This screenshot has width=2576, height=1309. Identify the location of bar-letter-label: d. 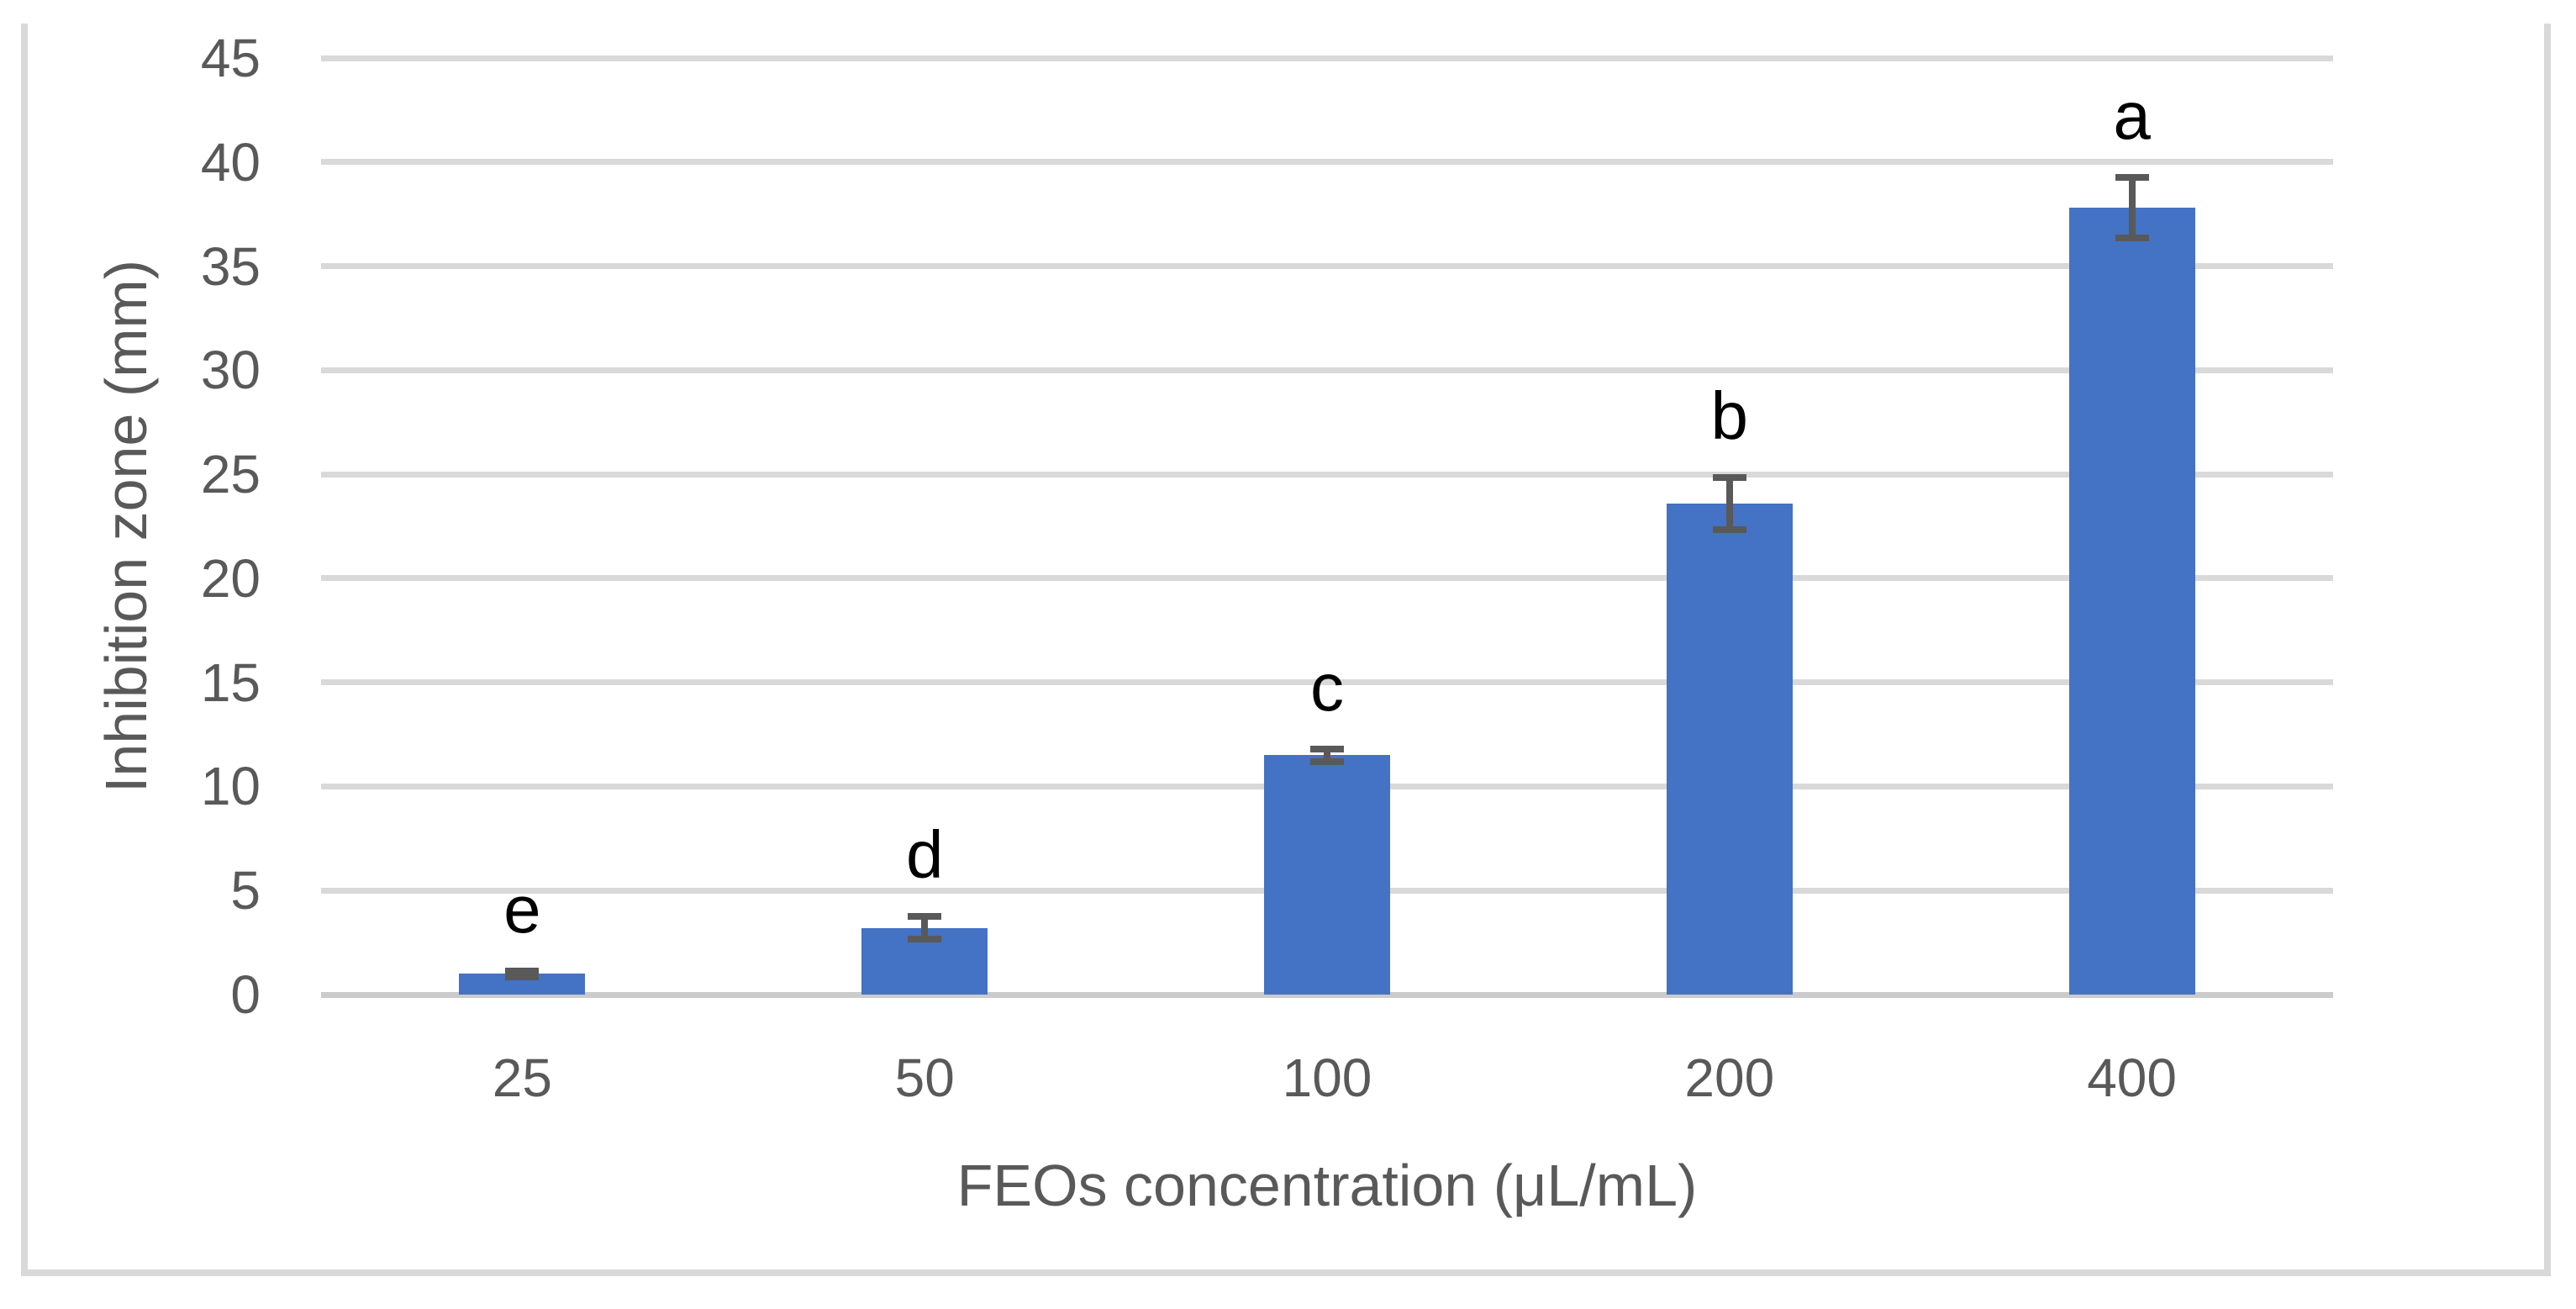
(924, 855).